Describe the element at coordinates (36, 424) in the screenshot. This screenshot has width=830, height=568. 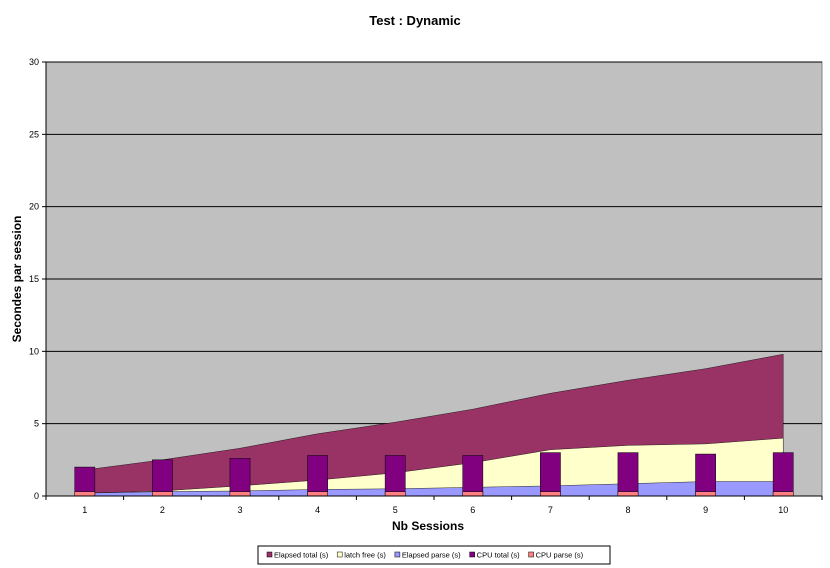
I see `y-tick-label: 5` at that location.